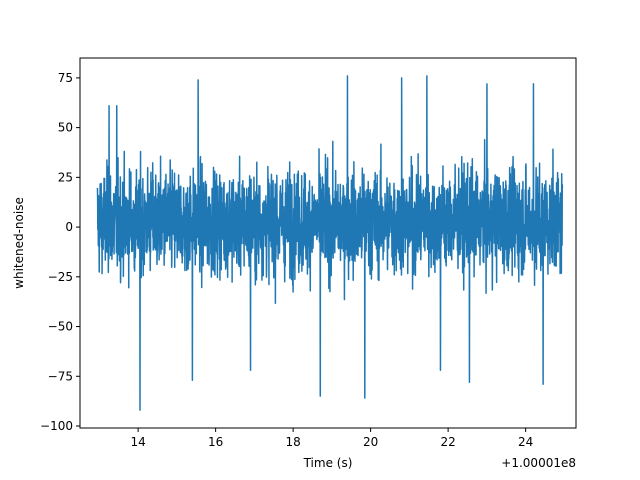  Describe the element at coordinates (60, 327) in the screenshot. I see `y-tick-label: −50` at that location.